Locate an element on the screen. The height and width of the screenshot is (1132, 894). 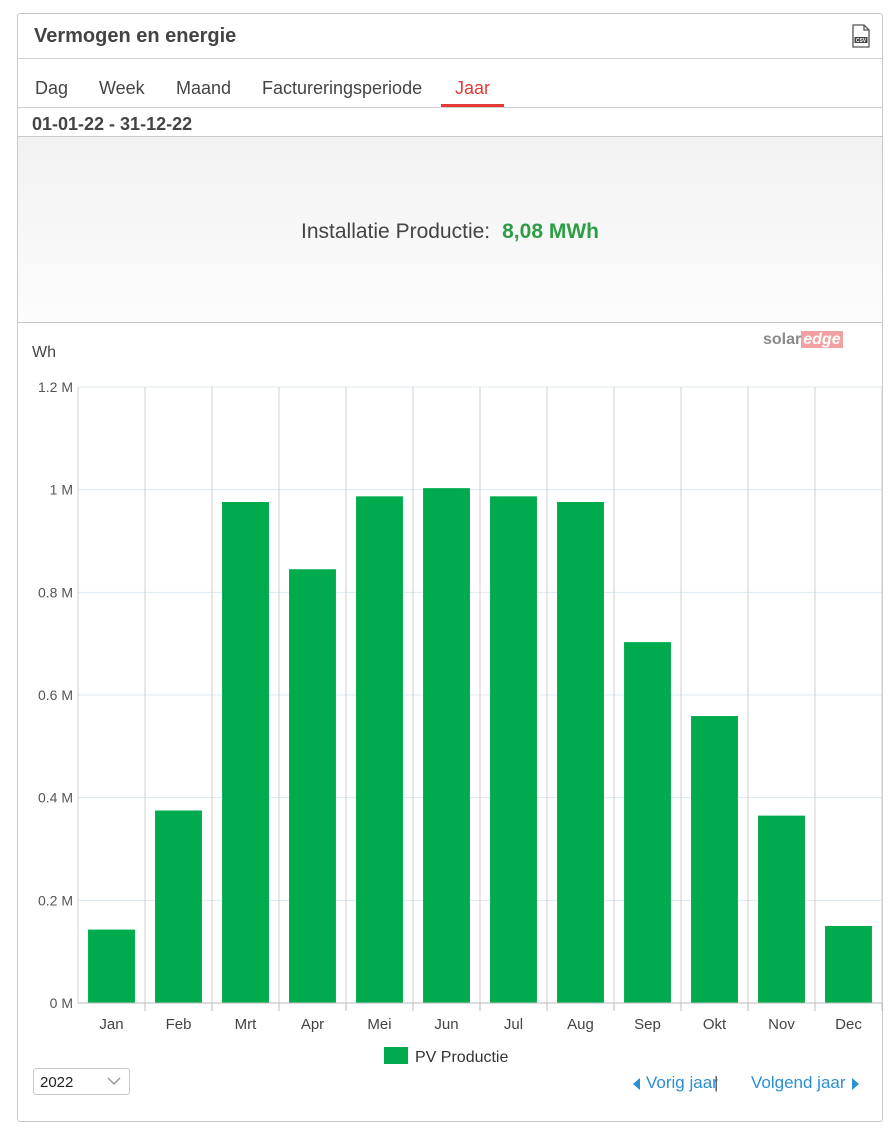
next-year-link: Volgend jaar is located at coordinates (805, 1083).